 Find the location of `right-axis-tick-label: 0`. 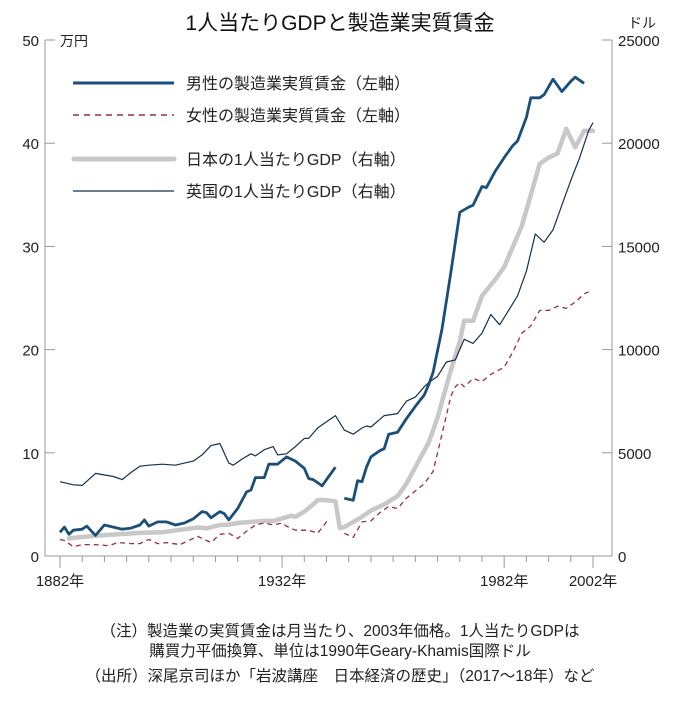

right-axis-tick-label: 0 is located at coordinates (622, 557).